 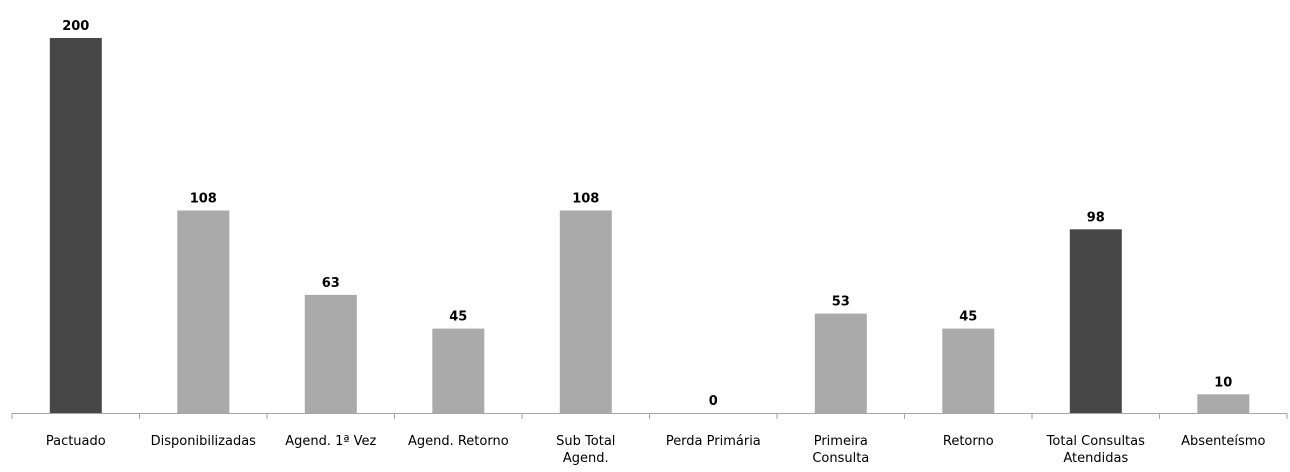 I want to click on category-label-line: Total Consultas, so click(x=1095, y=441).